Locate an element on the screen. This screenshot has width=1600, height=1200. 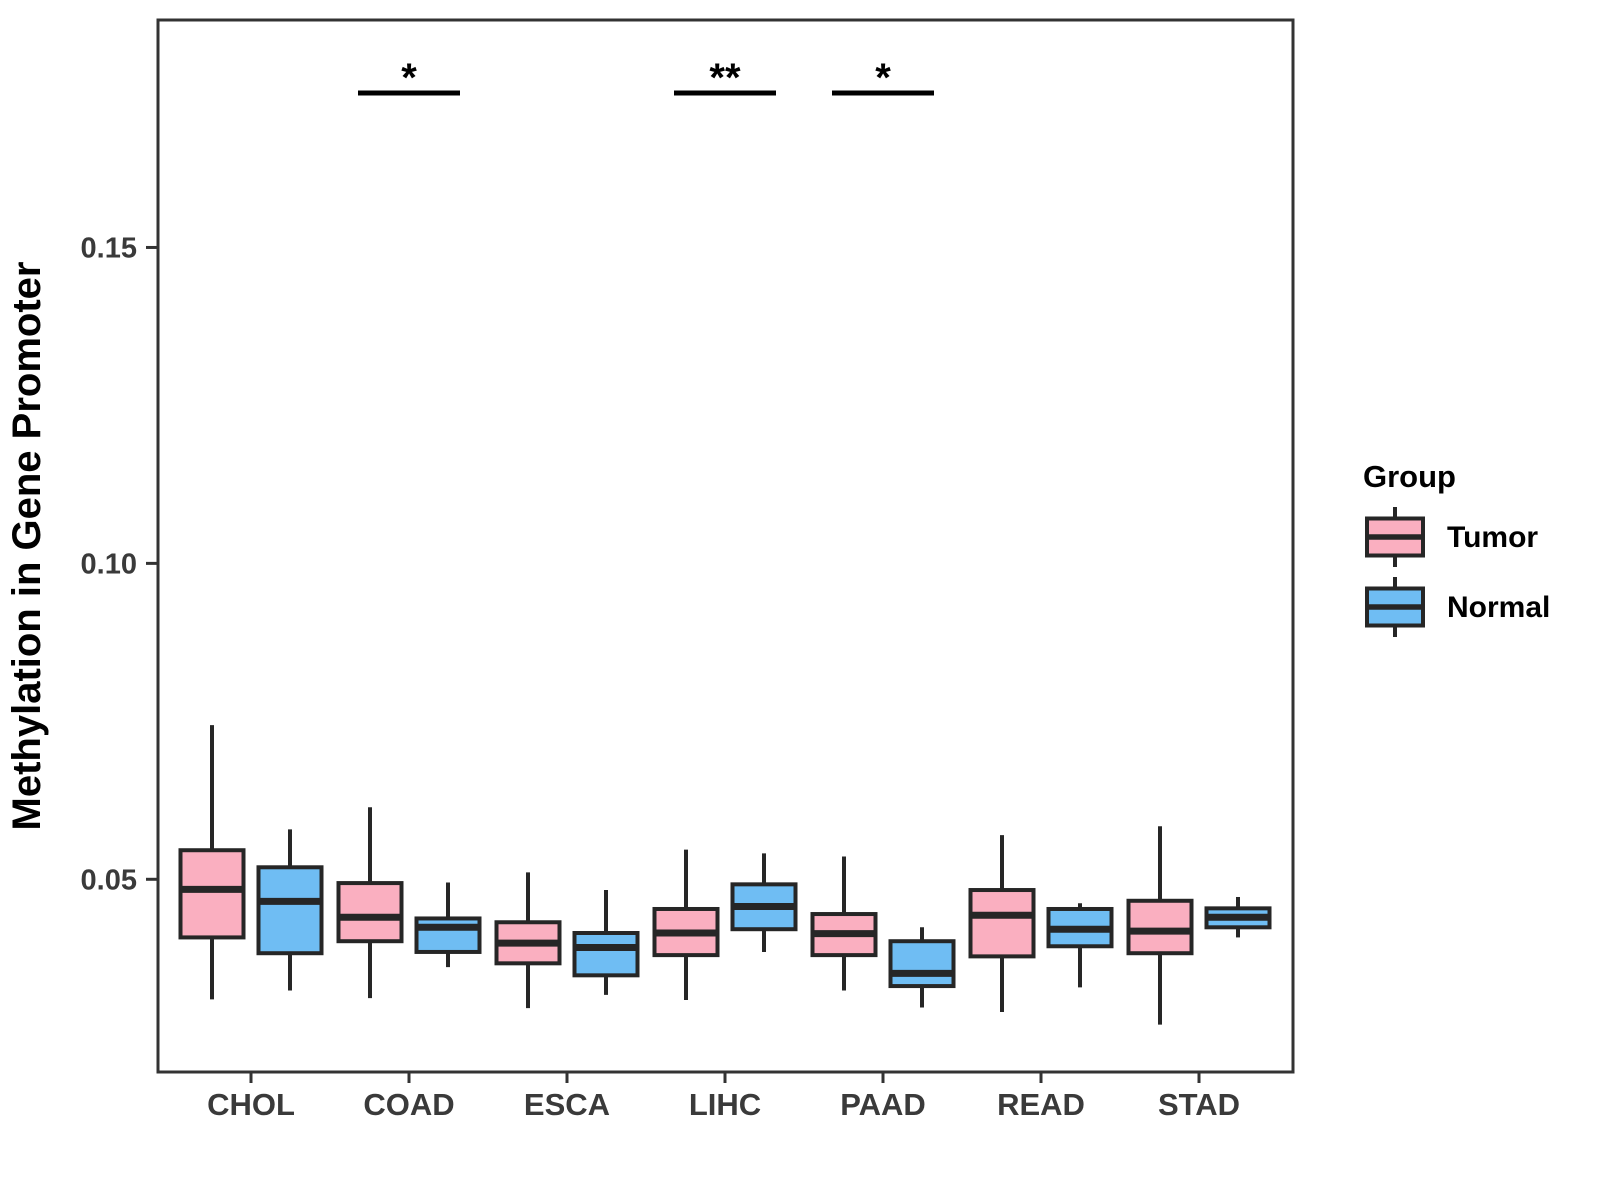
box-read-tumor is located at coordinates (1002, 923).